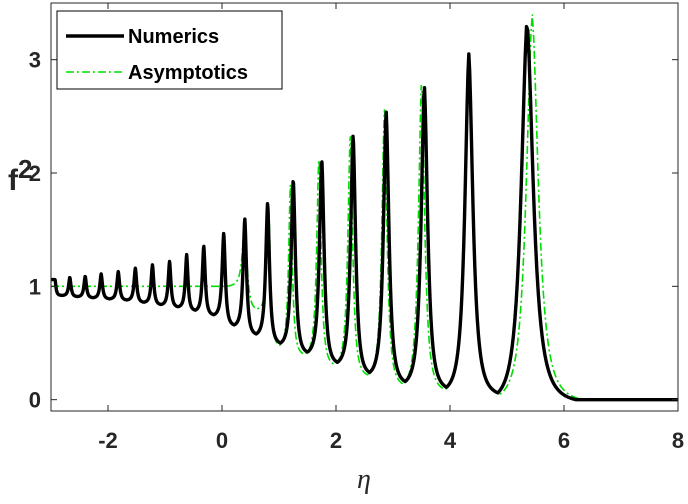 Image resolution: width=688 pixels, height=504 pixels. Describe the element at coordinates (35, 60) in the screenshot. I see `y-tick-label: 3` at that location.